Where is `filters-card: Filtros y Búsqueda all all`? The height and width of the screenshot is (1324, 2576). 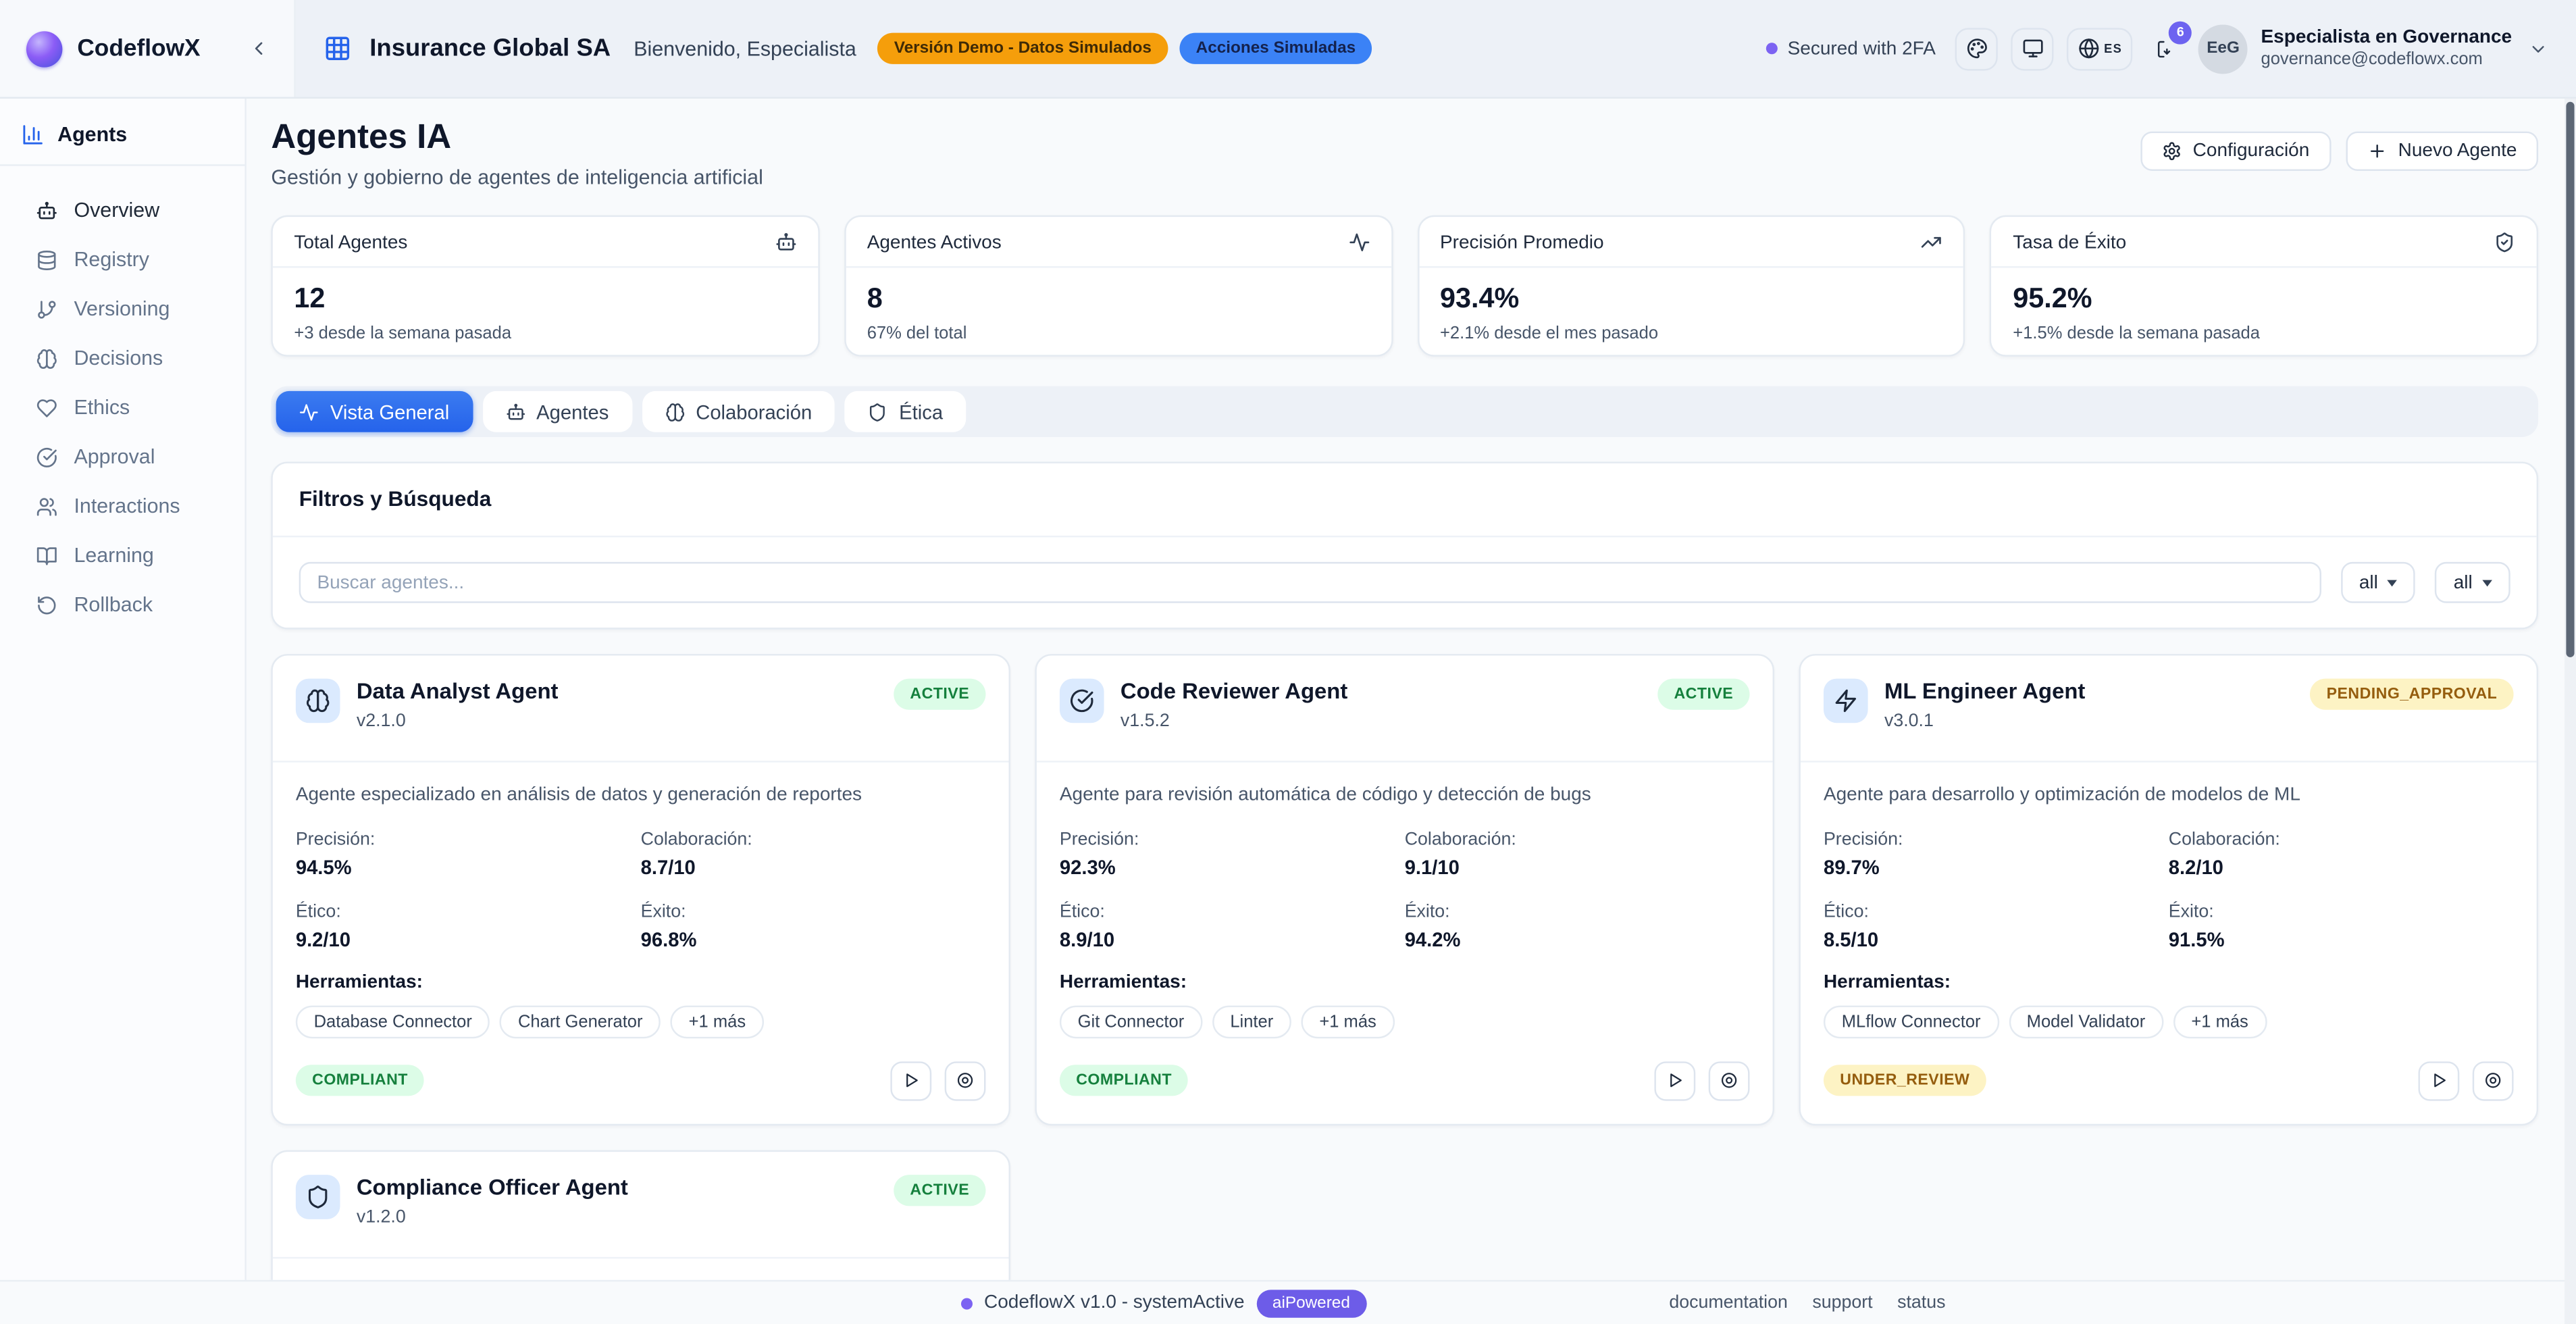 filters-card: Filtros y Búsqueda all all is located at coordinates (1405, 545).